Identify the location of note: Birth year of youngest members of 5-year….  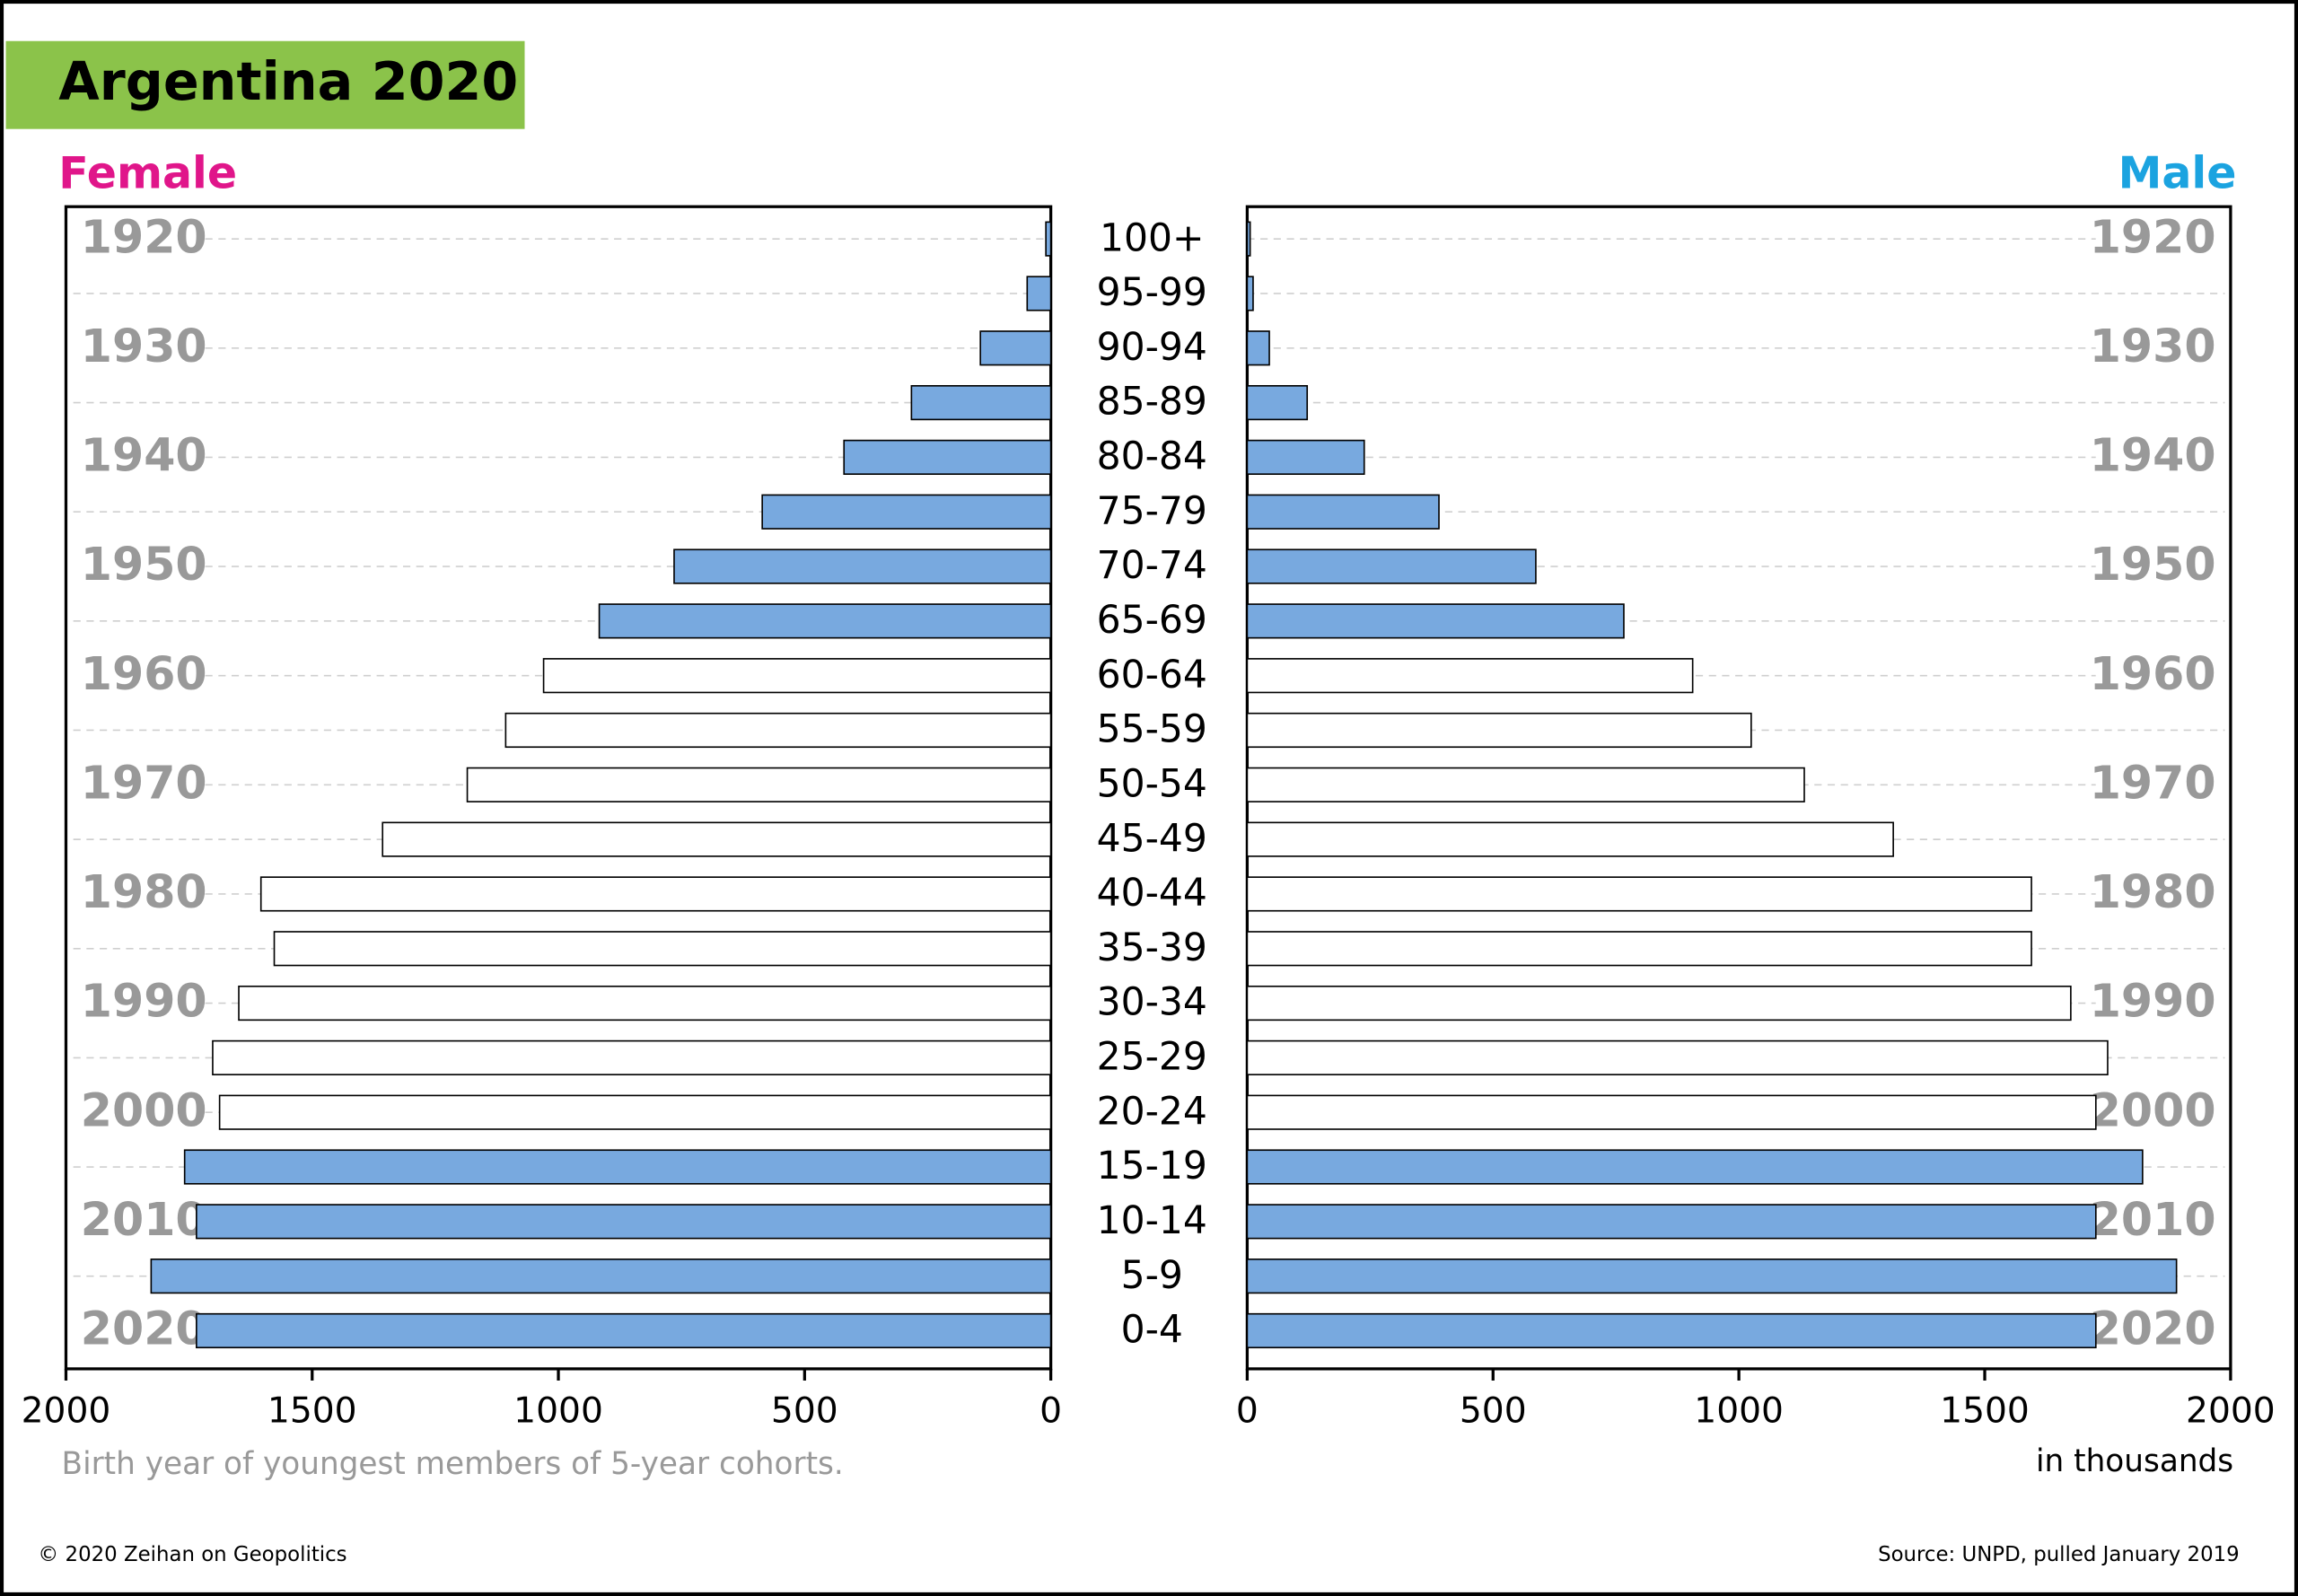
(453, 1464).